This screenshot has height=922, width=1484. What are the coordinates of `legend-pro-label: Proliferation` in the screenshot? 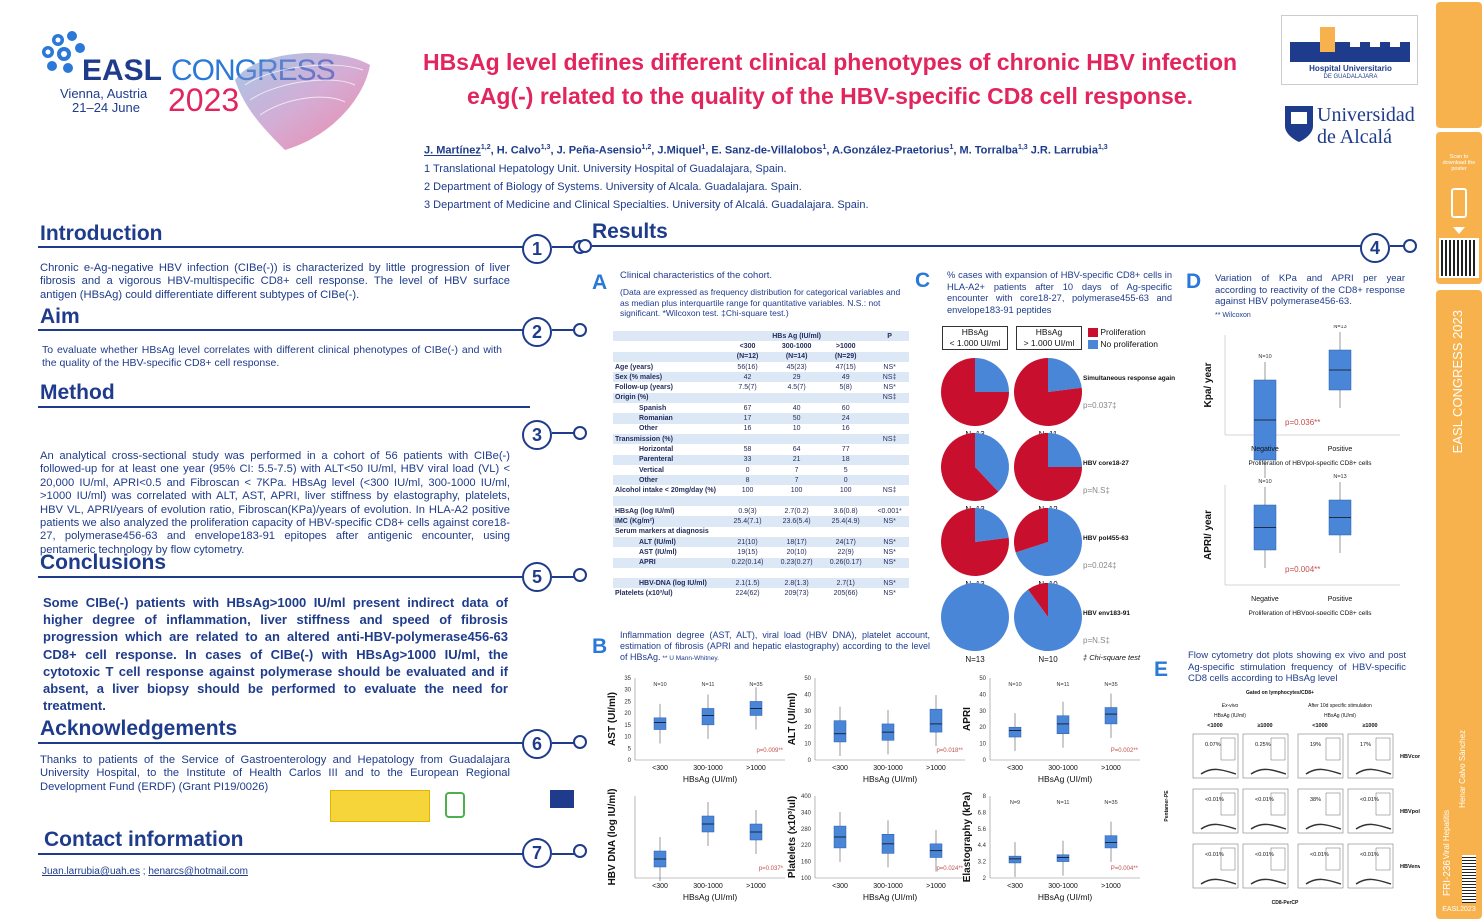 It's located at (1122, 332).